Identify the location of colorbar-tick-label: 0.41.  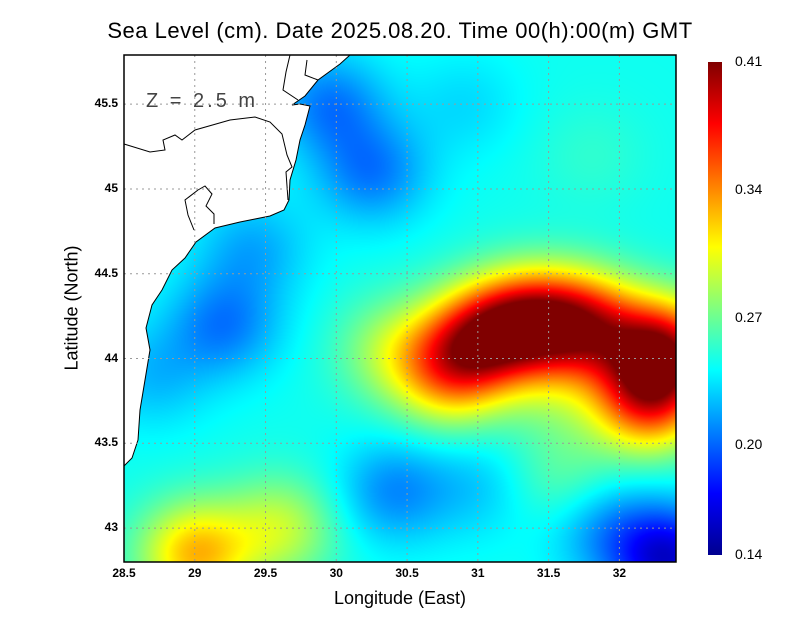
(749, 61).